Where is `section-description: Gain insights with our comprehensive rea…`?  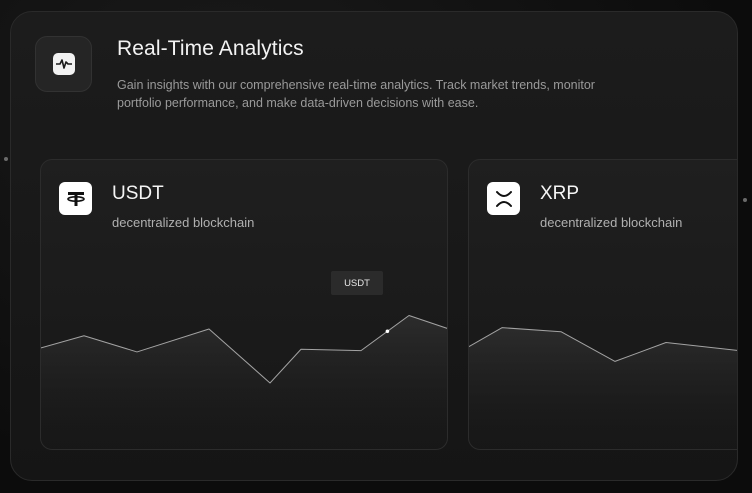
section-description: Gain insights with our comprehensive rea… is located at coordinates (356, 94).